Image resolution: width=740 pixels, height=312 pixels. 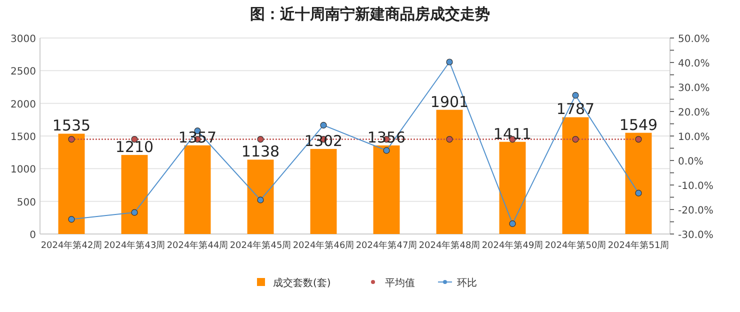 I want to click on data-label: 1210, so click(x=134, y=147).